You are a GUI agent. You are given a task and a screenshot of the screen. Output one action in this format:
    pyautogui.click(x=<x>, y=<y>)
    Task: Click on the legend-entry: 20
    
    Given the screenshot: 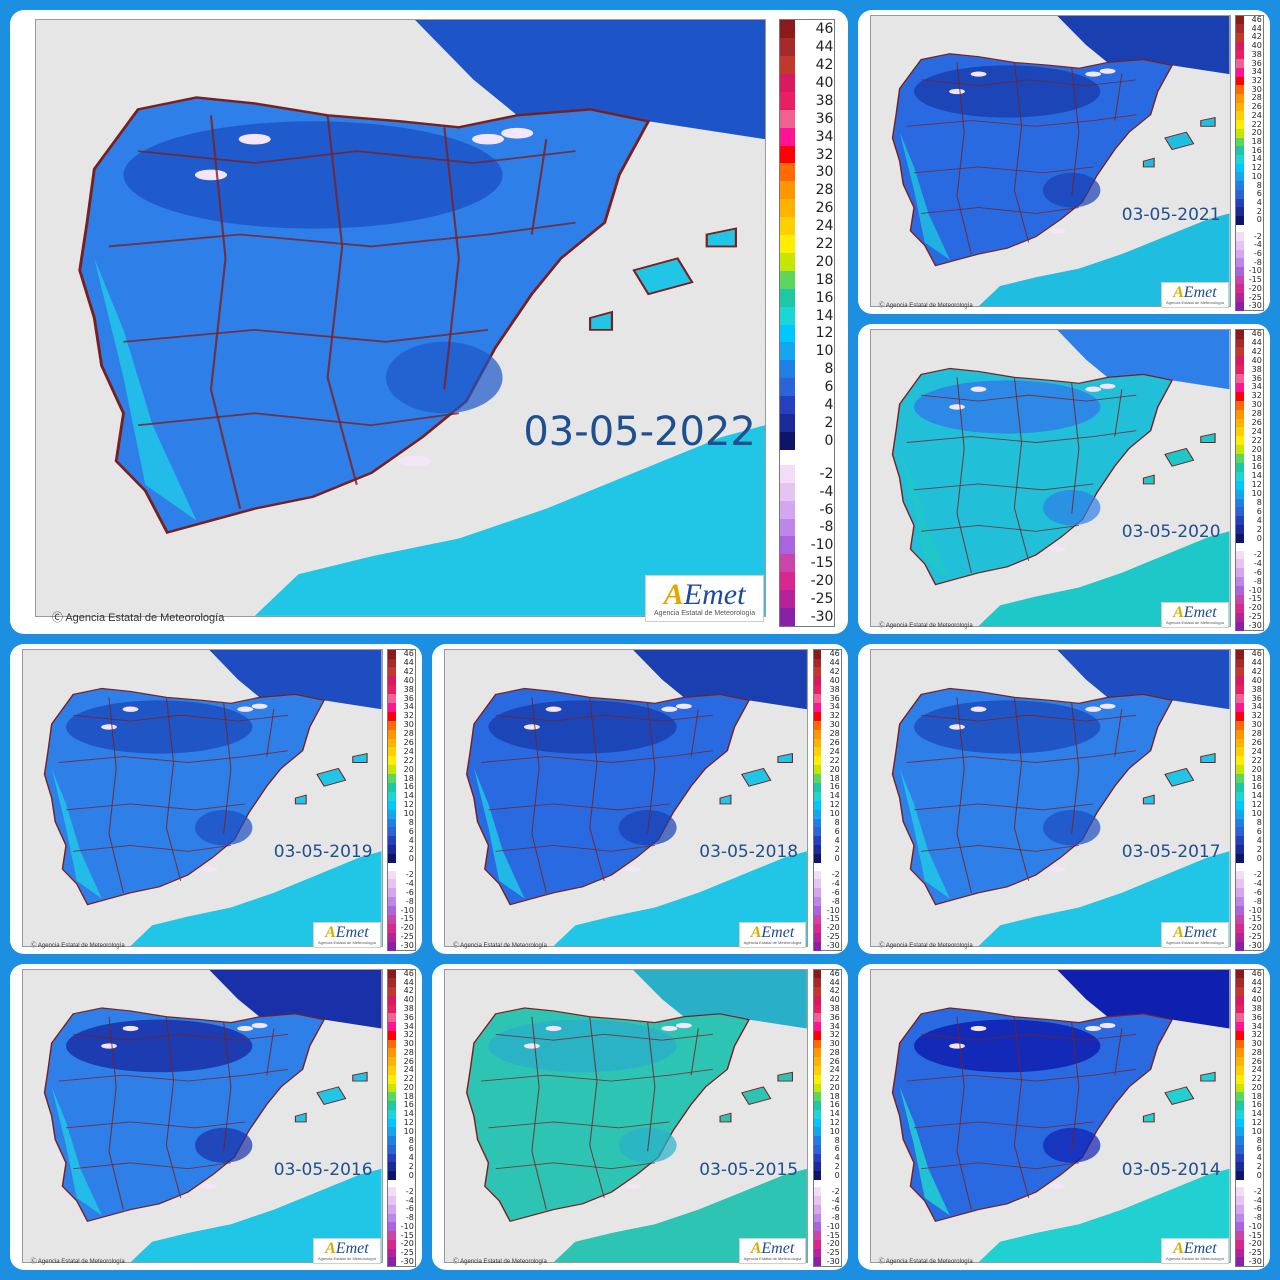 What is the action you would take?
    pyautogui.click(x=827, y=1087)
    